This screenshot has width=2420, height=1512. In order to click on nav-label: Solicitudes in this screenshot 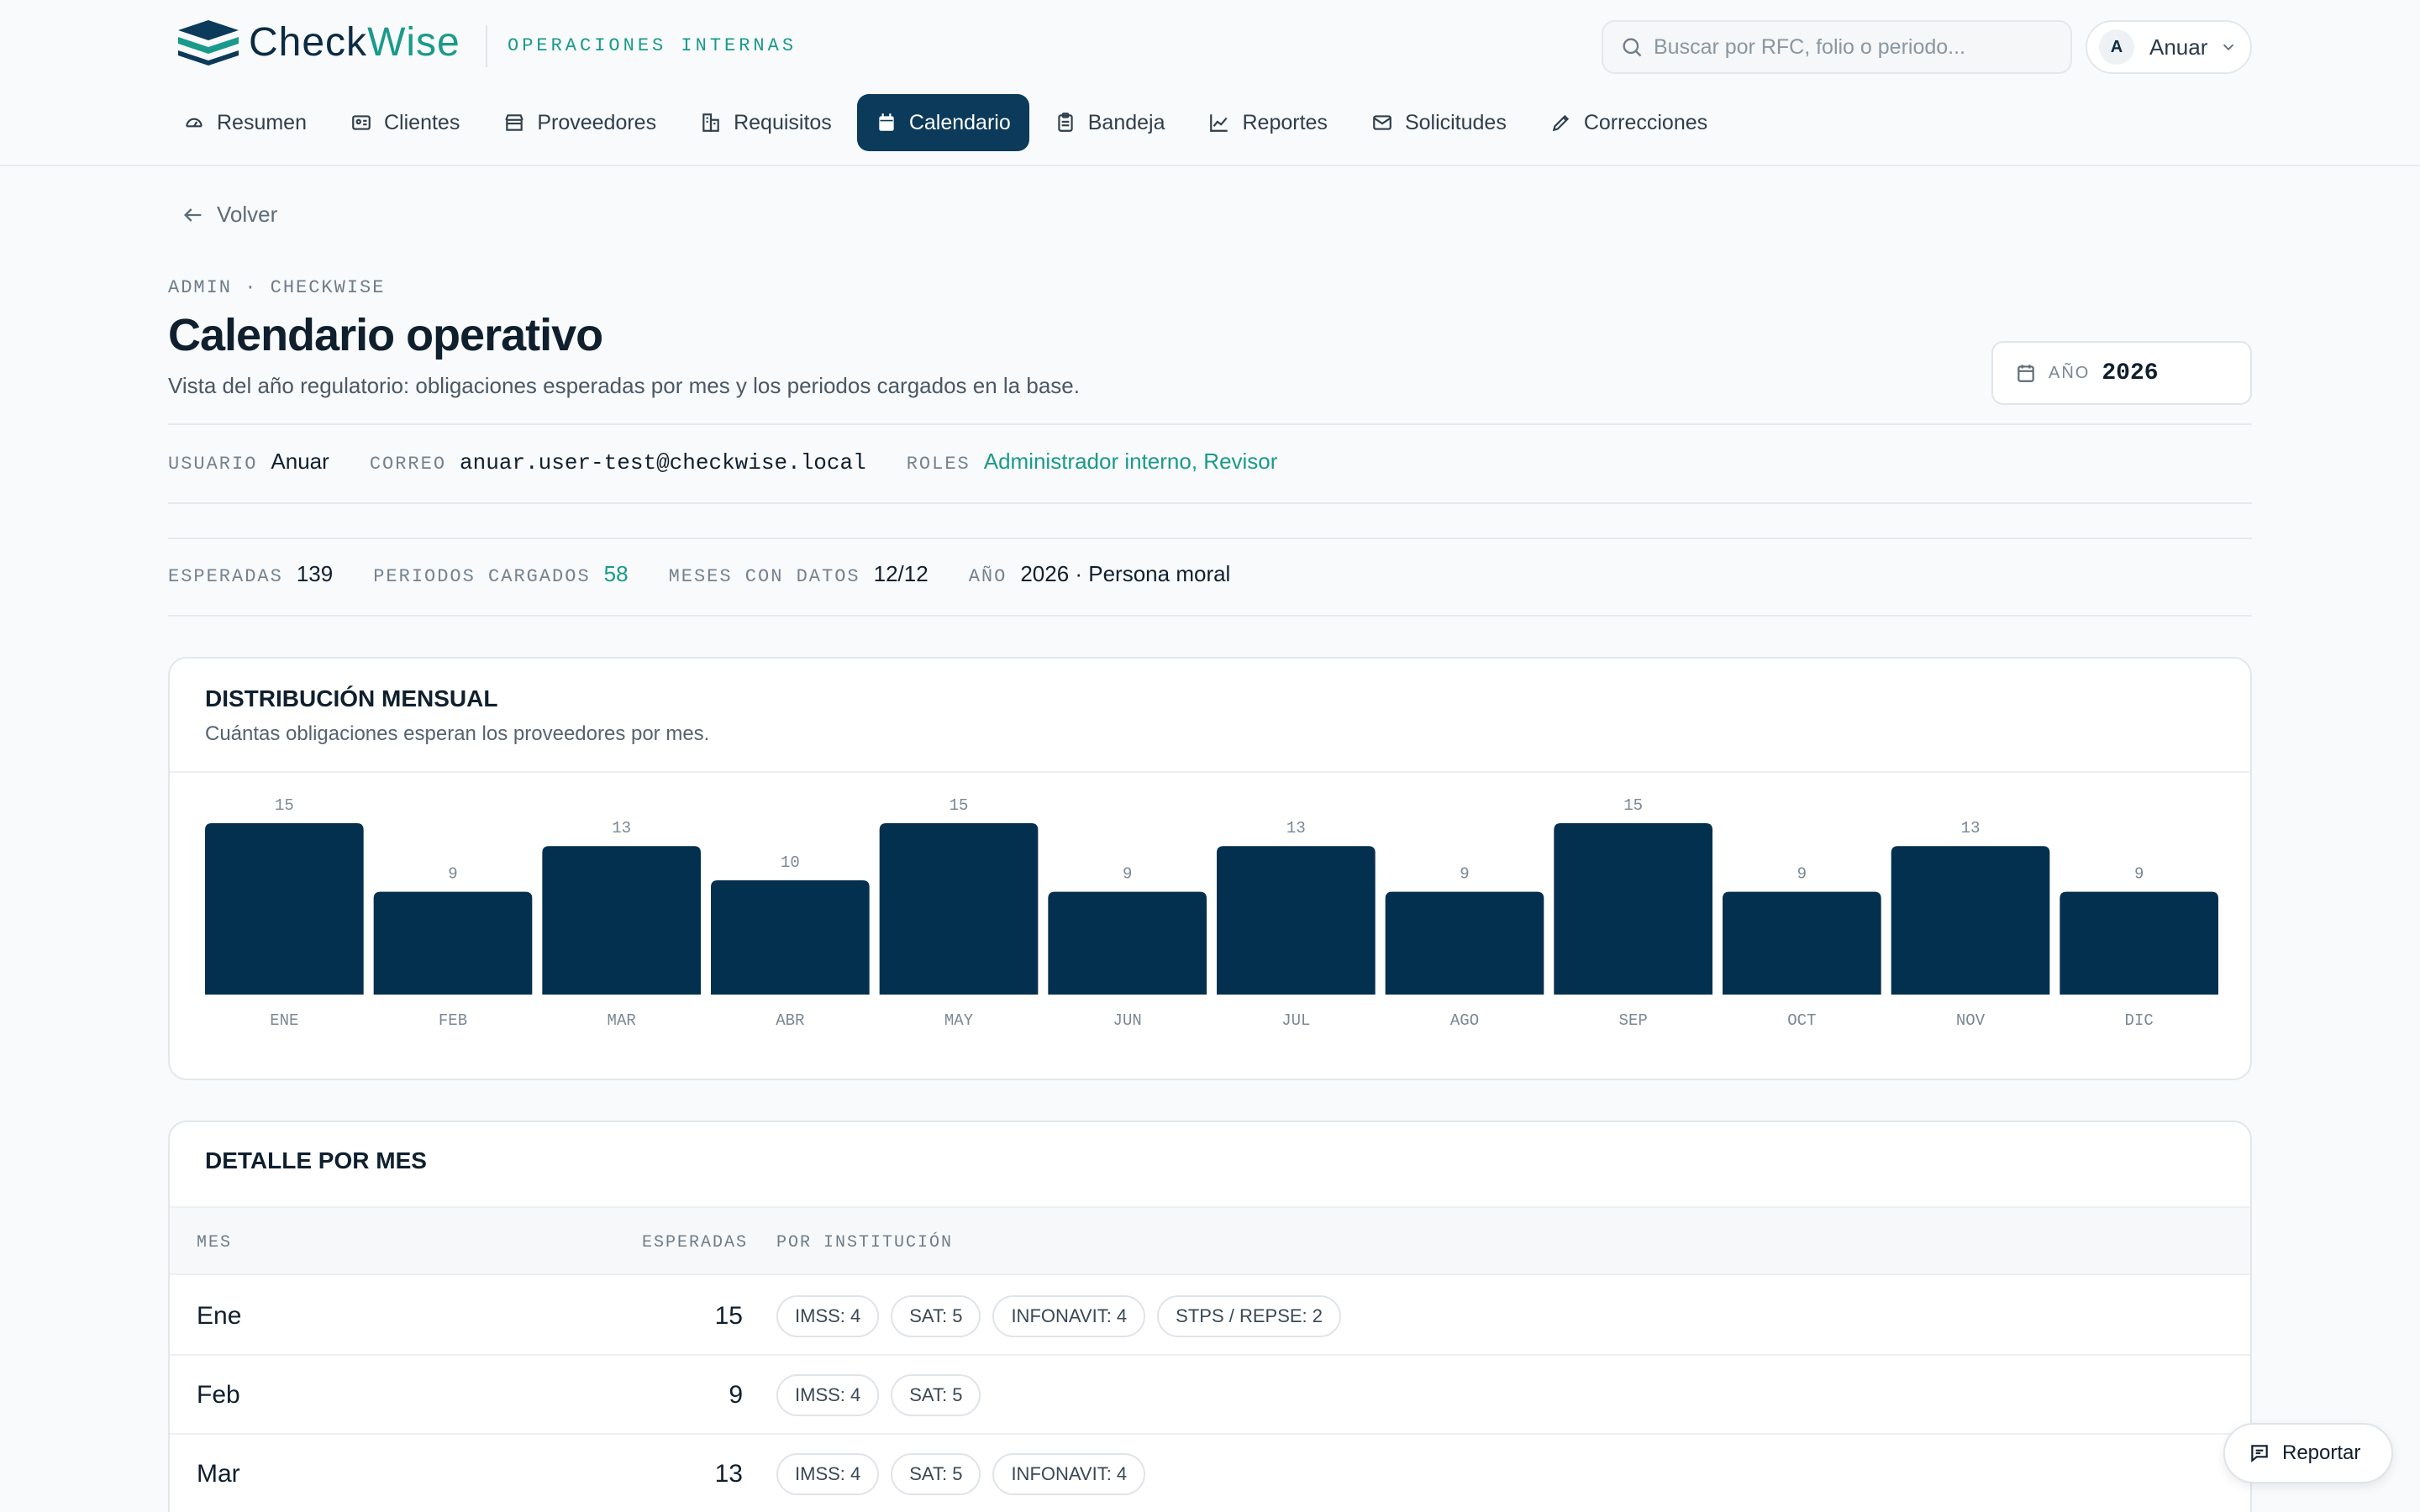, I will do `click(1455, 122)`.